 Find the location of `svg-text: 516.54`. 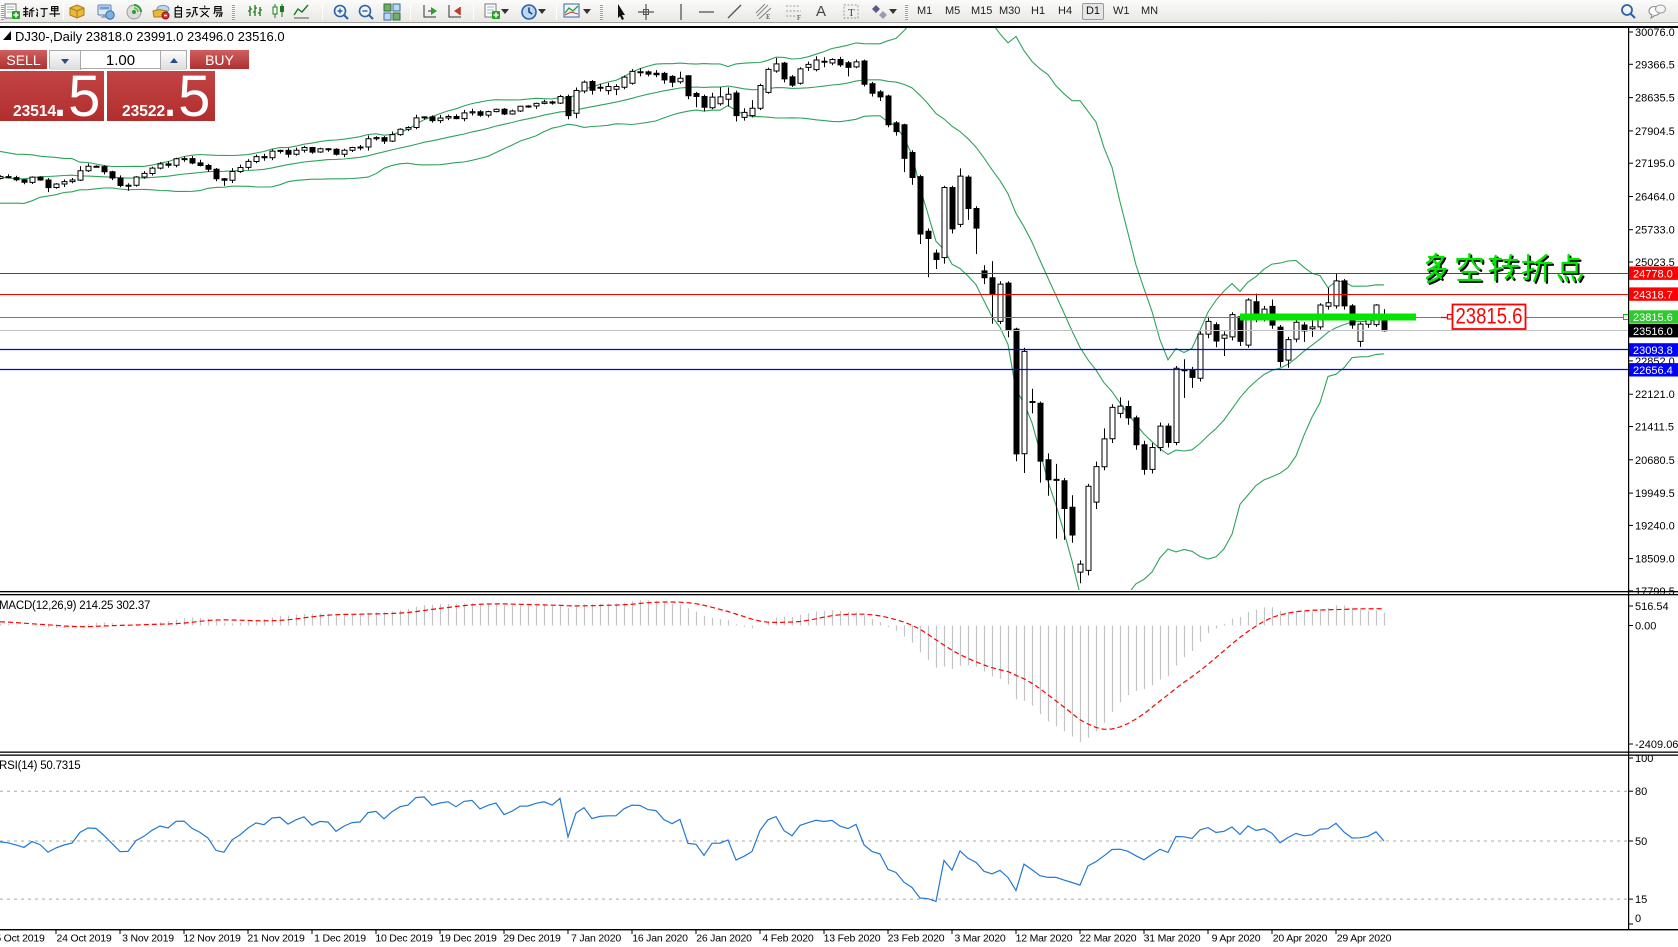

svg-text: 516.54 is located at coordinates (1652, 607).